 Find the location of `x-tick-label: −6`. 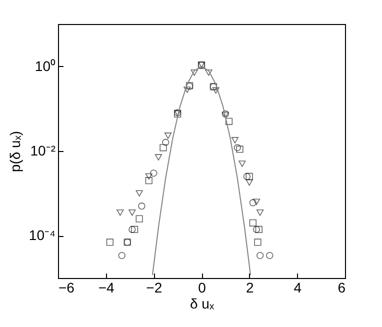

x-tick-label: −6 is located at coordinates (66, 288).